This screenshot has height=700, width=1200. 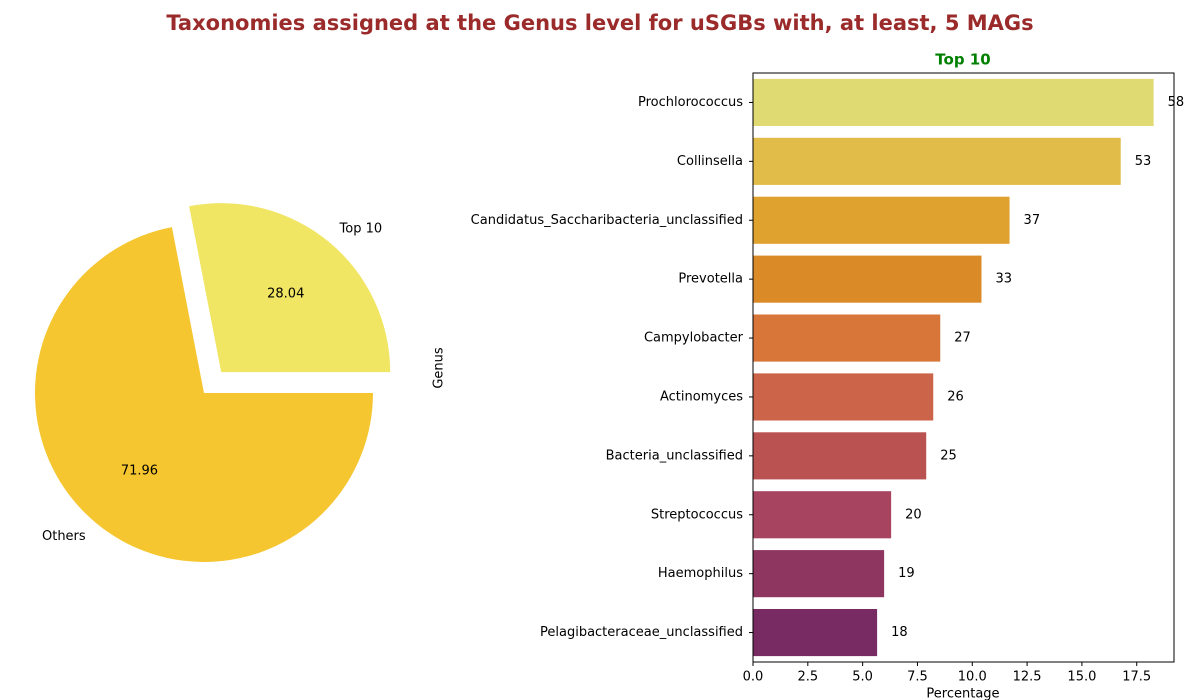 I want to click on count-label: 33, so click(x=1003, y=279).